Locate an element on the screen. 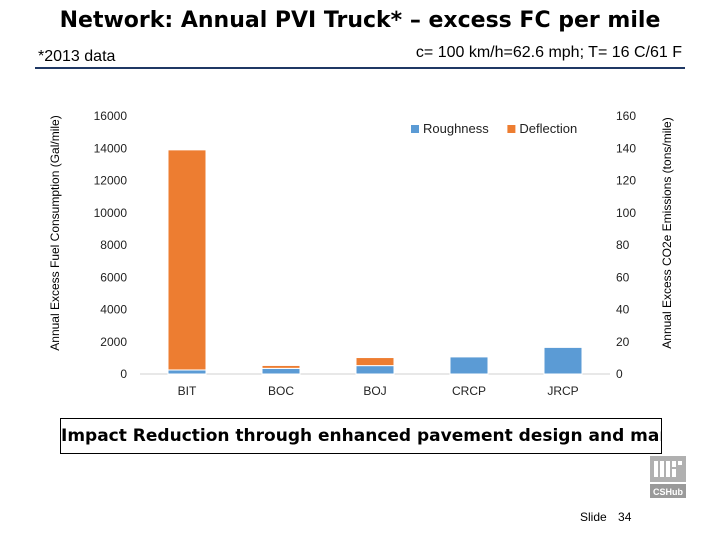 The height and width of the screenshot is (540, 720). y-tick-label: 0 is located at coordinates (123, 374).